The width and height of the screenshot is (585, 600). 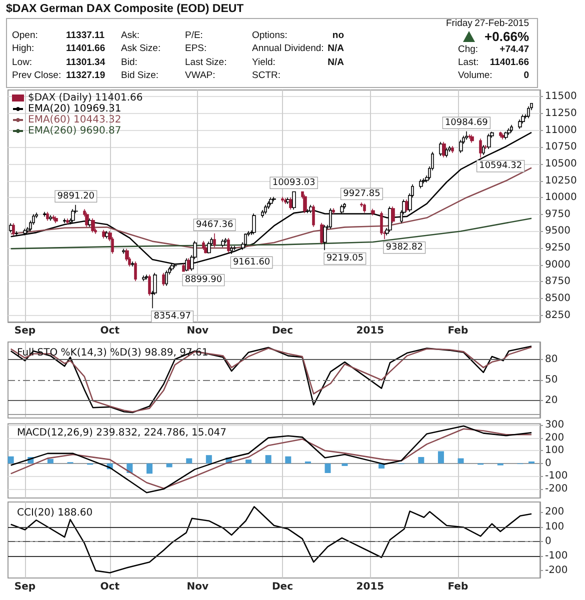 I want to click on text: Chg:, so click(x=468, y=49).